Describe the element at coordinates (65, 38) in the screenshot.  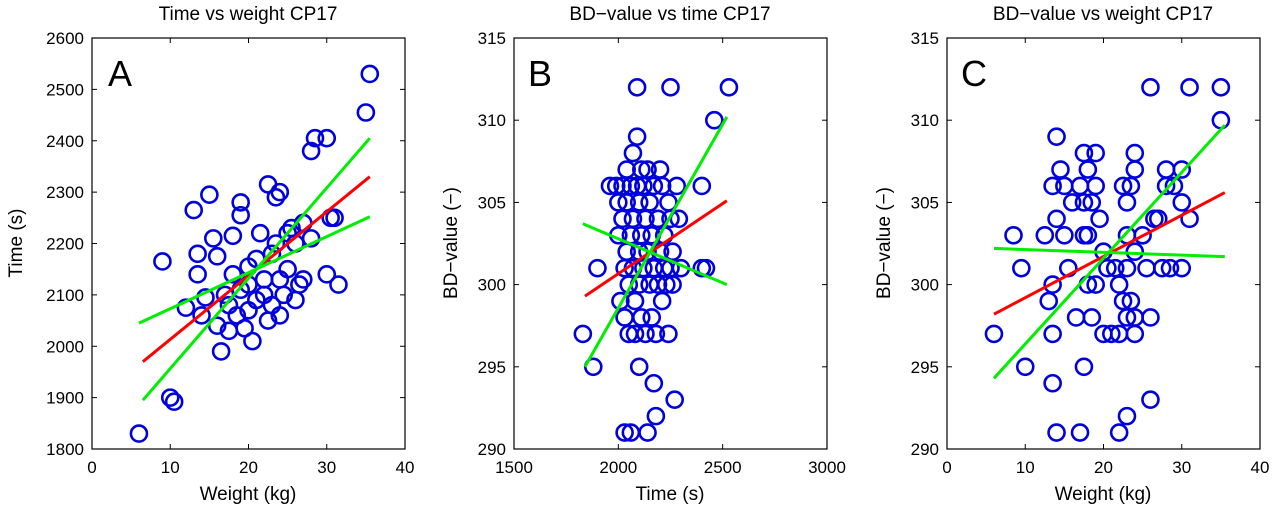
I see `y-tick-label: 2600` at that location.